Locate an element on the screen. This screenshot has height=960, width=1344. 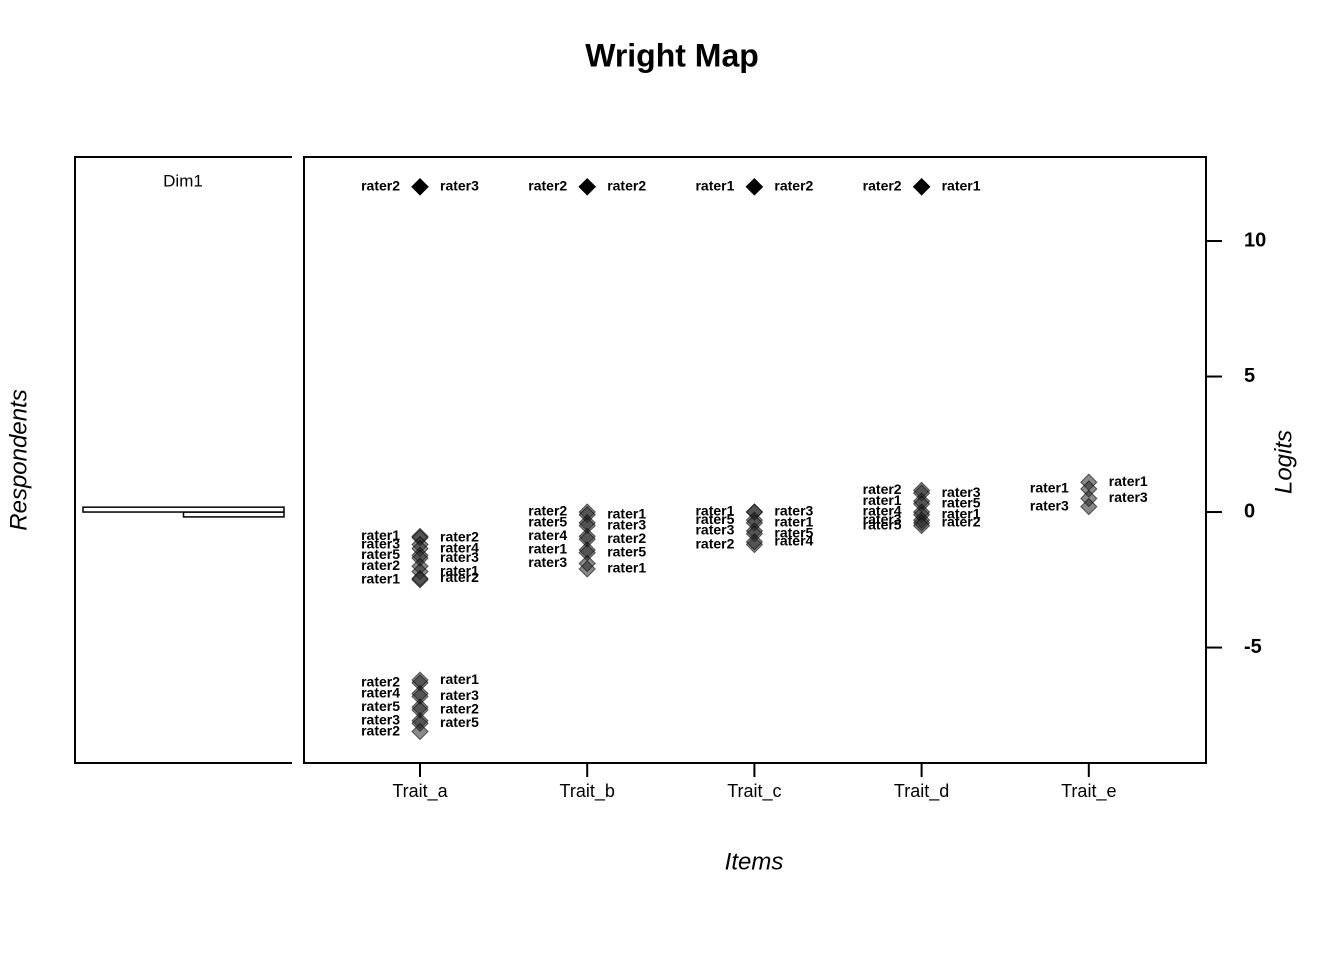
y-axis-label: Logits is located at coordinates (1283, 462).